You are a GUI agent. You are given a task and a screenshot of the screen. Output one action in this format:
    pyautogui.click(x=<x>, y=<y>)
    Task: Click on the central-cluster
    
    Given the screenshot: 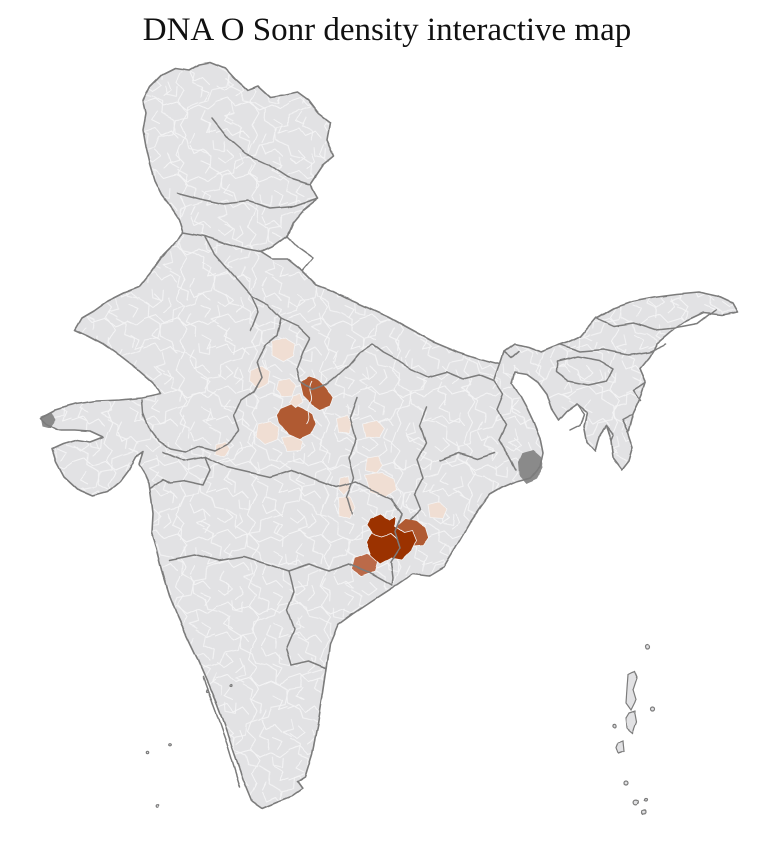 What is the action you would take?
    pyautogui.click(x=305, y=408)
    